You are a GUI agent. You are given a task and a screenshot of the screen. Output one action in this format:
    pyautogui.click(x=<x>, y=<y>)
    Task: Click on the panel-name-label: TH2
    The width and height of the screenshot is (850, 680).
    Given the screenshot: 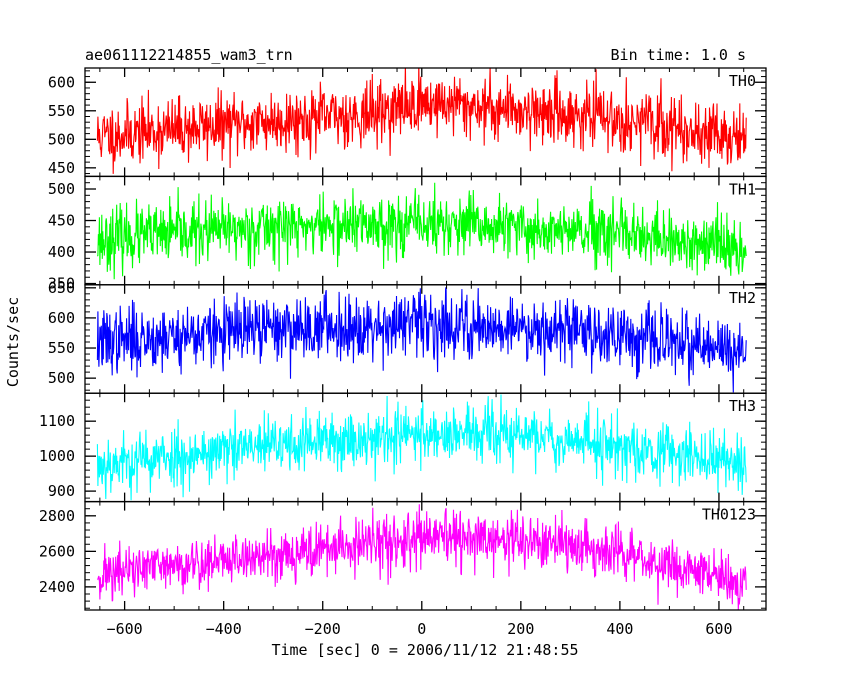 What is the action you would take?
    pyautogui.click(x=742, y=298)
    